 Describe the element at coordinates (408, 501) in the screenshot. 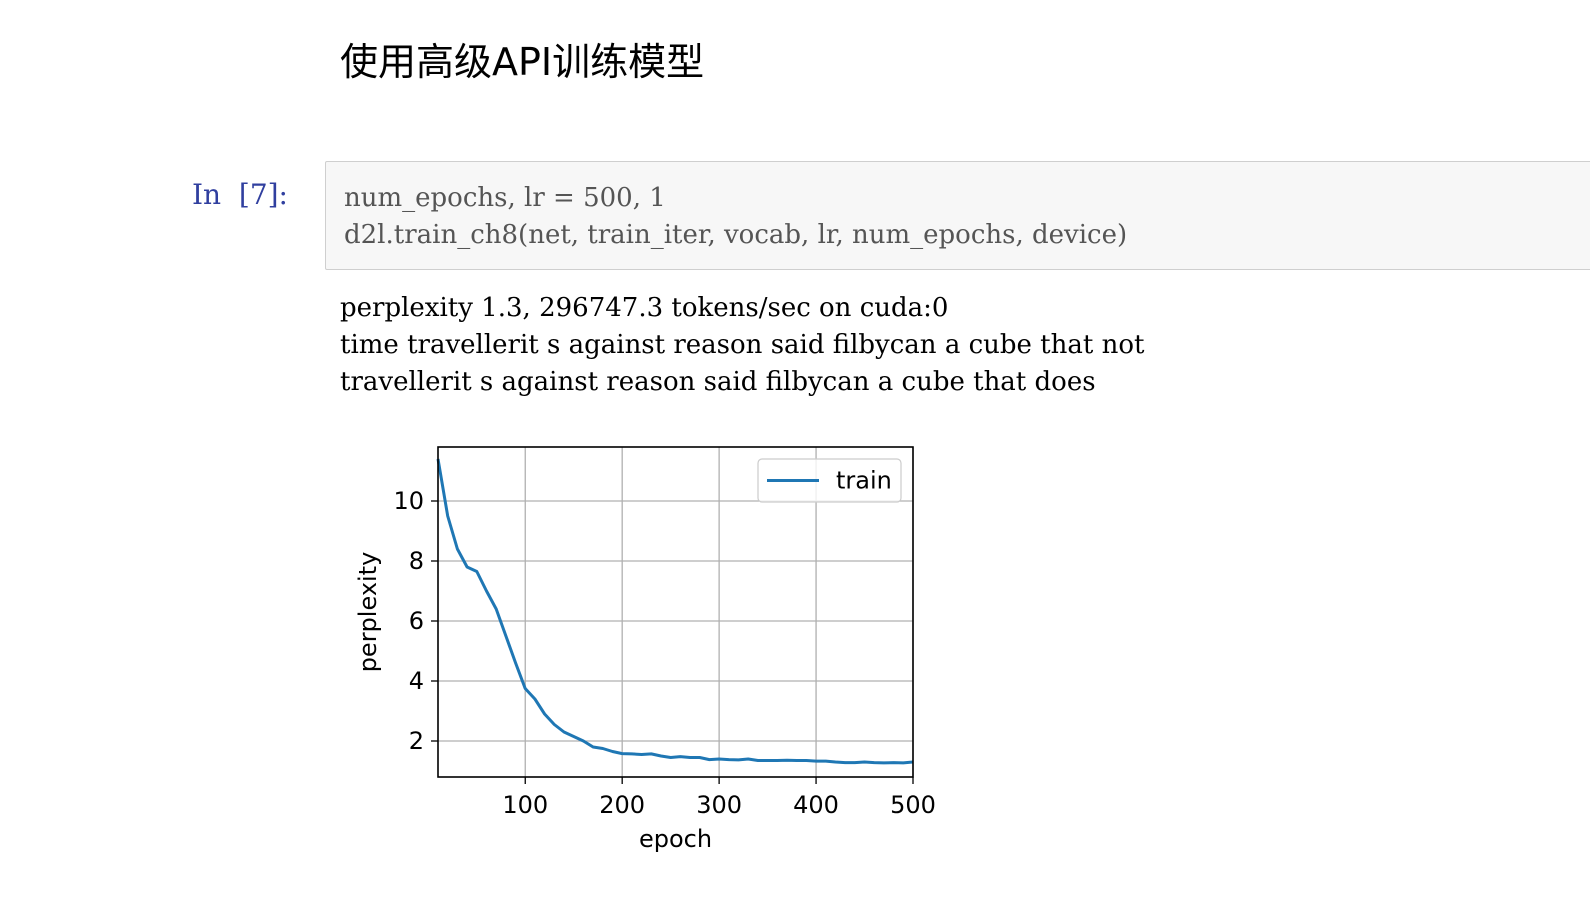

I see `y-tick-label: 10` at that location.